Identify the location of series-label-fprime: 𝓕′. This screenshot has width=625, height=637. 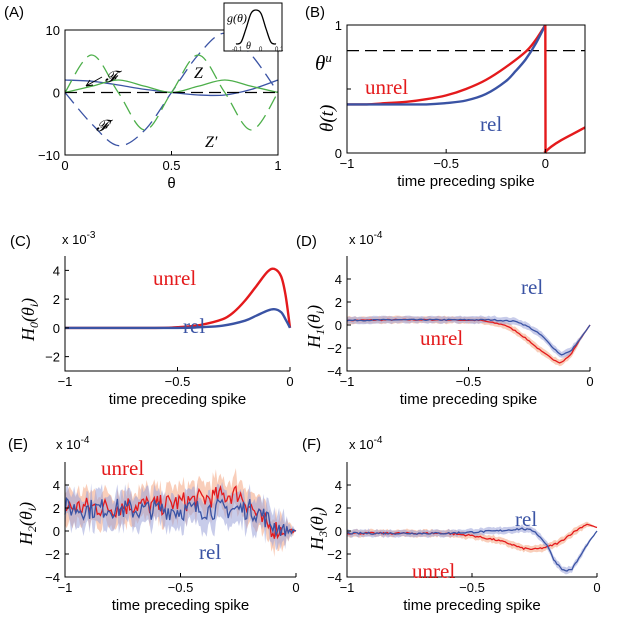
(105, 126).